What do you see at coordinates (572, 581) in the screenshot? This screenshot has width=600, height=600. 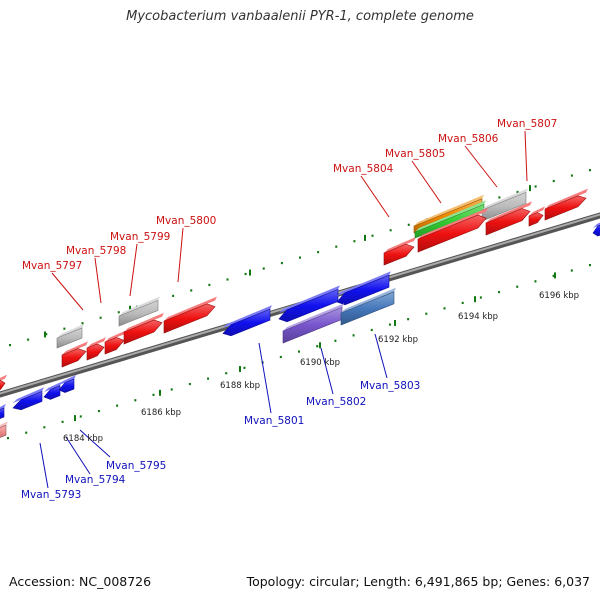 I see `genes-value: 6,037` at bounding box center [572, 581].